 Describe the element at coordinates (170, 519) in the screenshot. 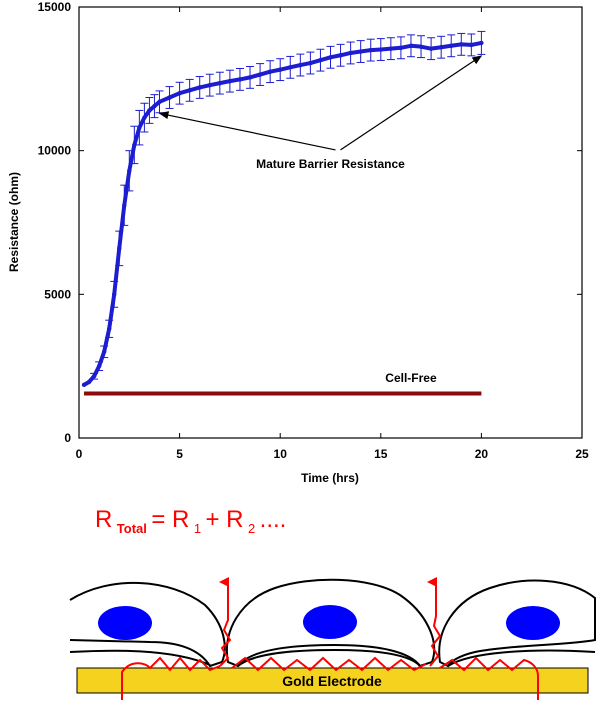

I see `formula-equals: = R` at that location.